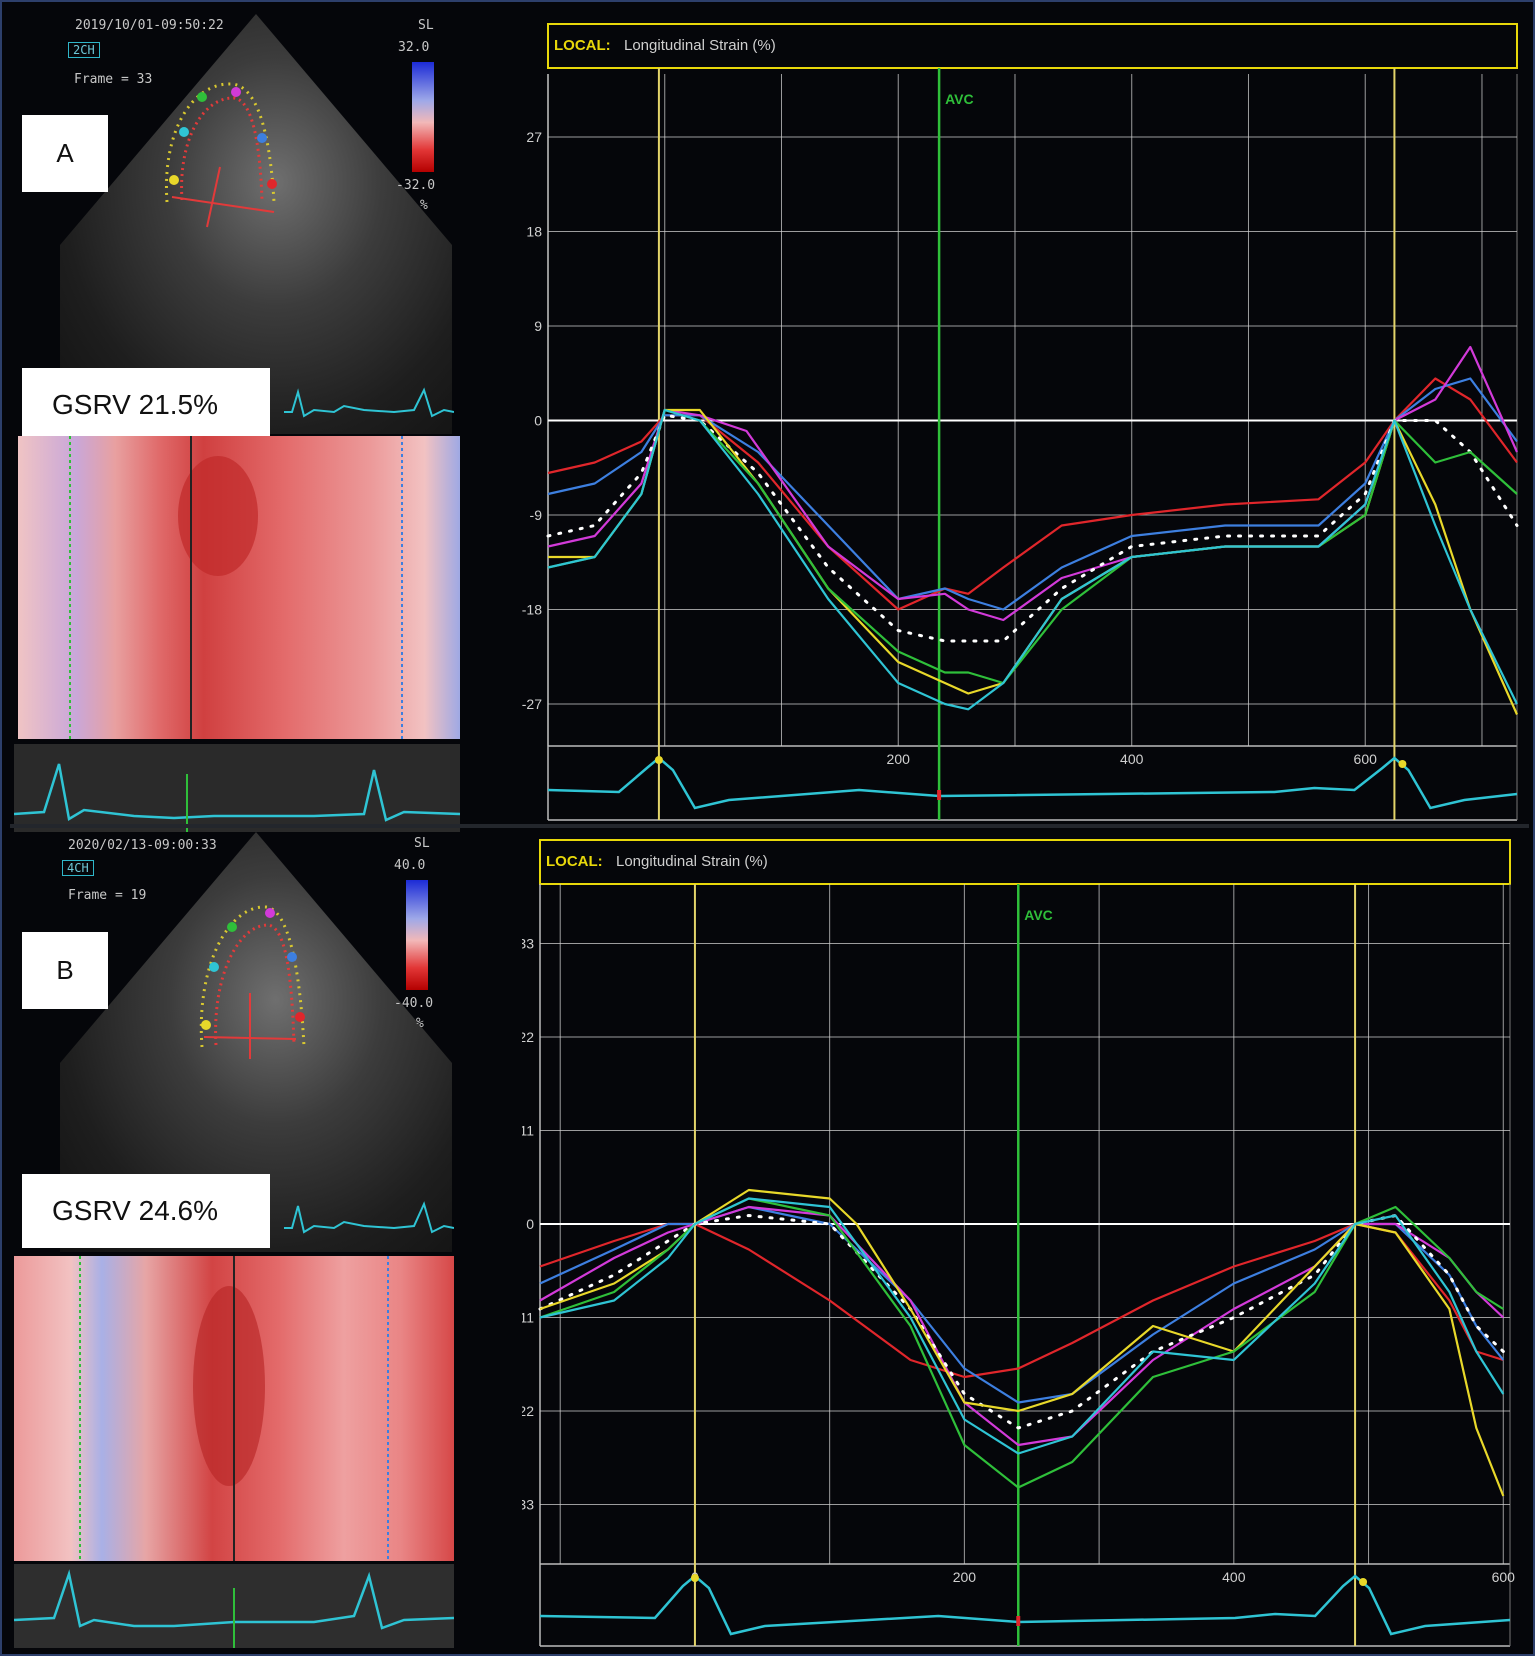  What do you see at coordinates (417, 935) in the screenshot?
I see `color-scale-b` at bounding box center [417, 935].